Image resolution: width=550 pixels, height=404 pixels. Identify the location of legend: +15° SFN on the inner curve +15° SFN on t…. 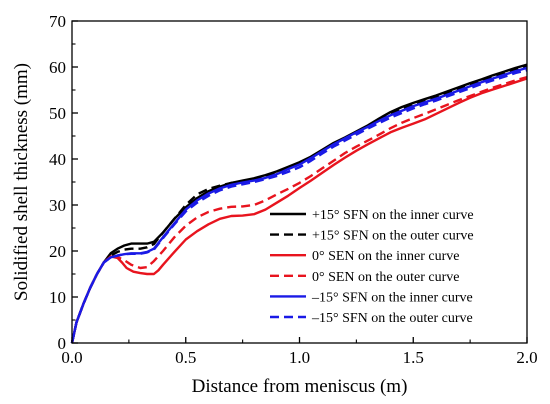
(372, 267).